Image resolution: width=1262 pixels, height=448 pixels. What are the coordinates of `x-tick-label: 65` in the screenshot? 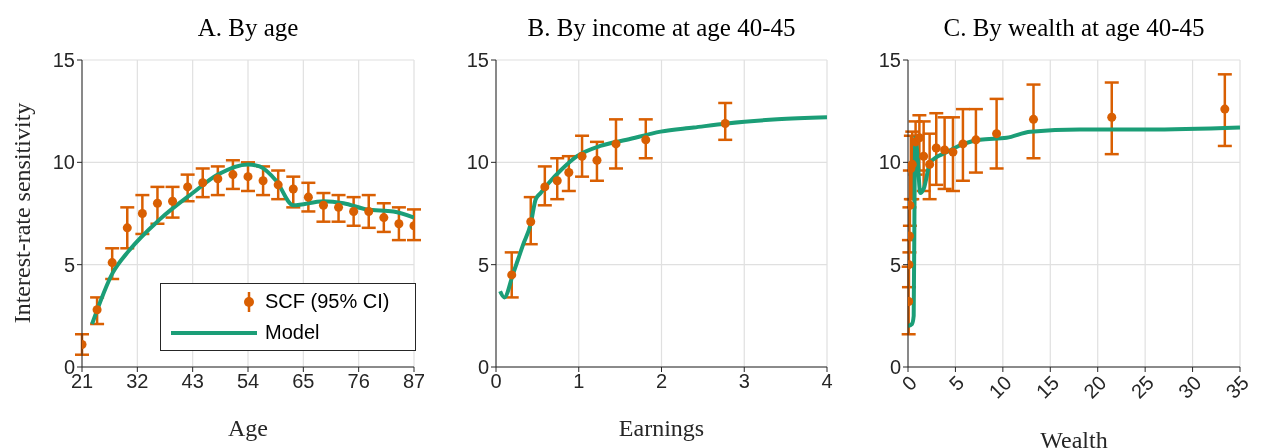 It's located at (303, 381).